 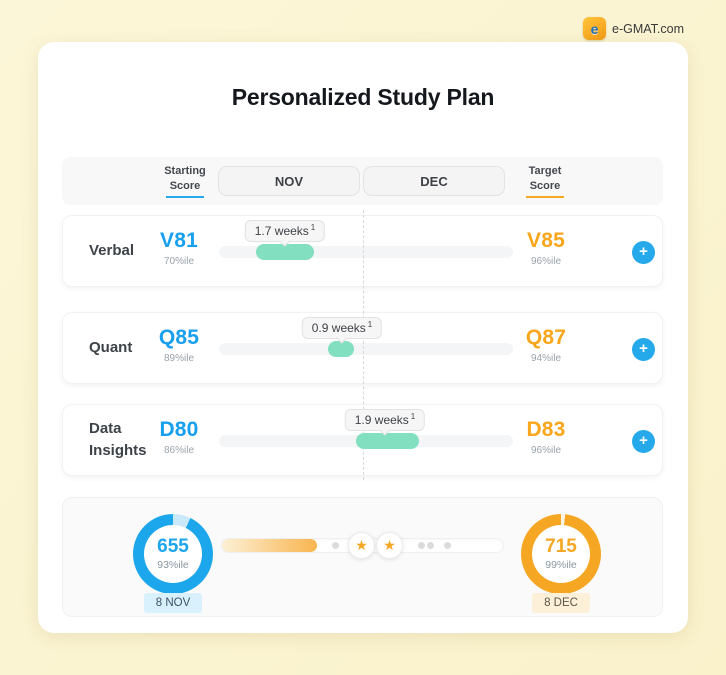 I want to click on quant-row: Quant Q85 89%ile 0.9 weeks 1 Q87 94%ile +, so click(x=362, y=348).